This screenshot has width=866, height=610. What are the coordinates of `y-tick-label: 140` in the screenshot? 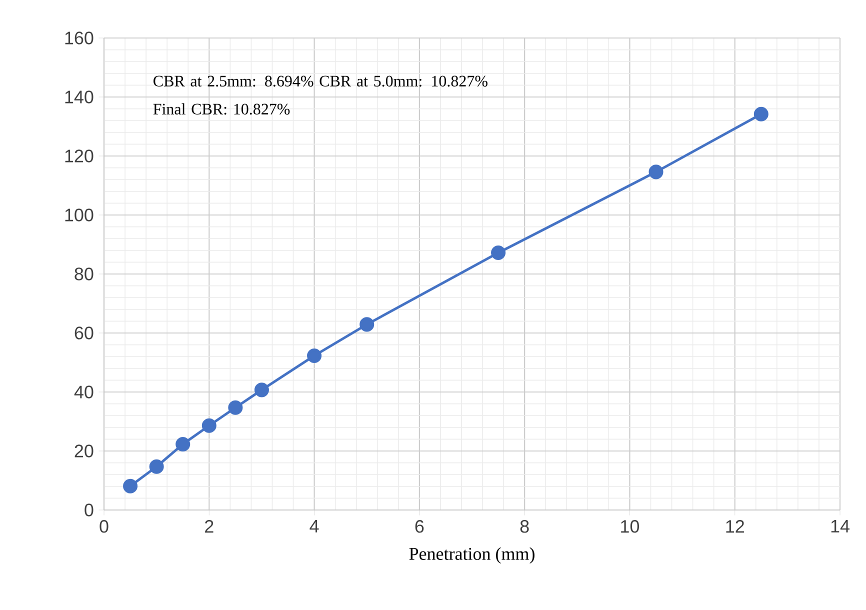 It's located at (79, 97).